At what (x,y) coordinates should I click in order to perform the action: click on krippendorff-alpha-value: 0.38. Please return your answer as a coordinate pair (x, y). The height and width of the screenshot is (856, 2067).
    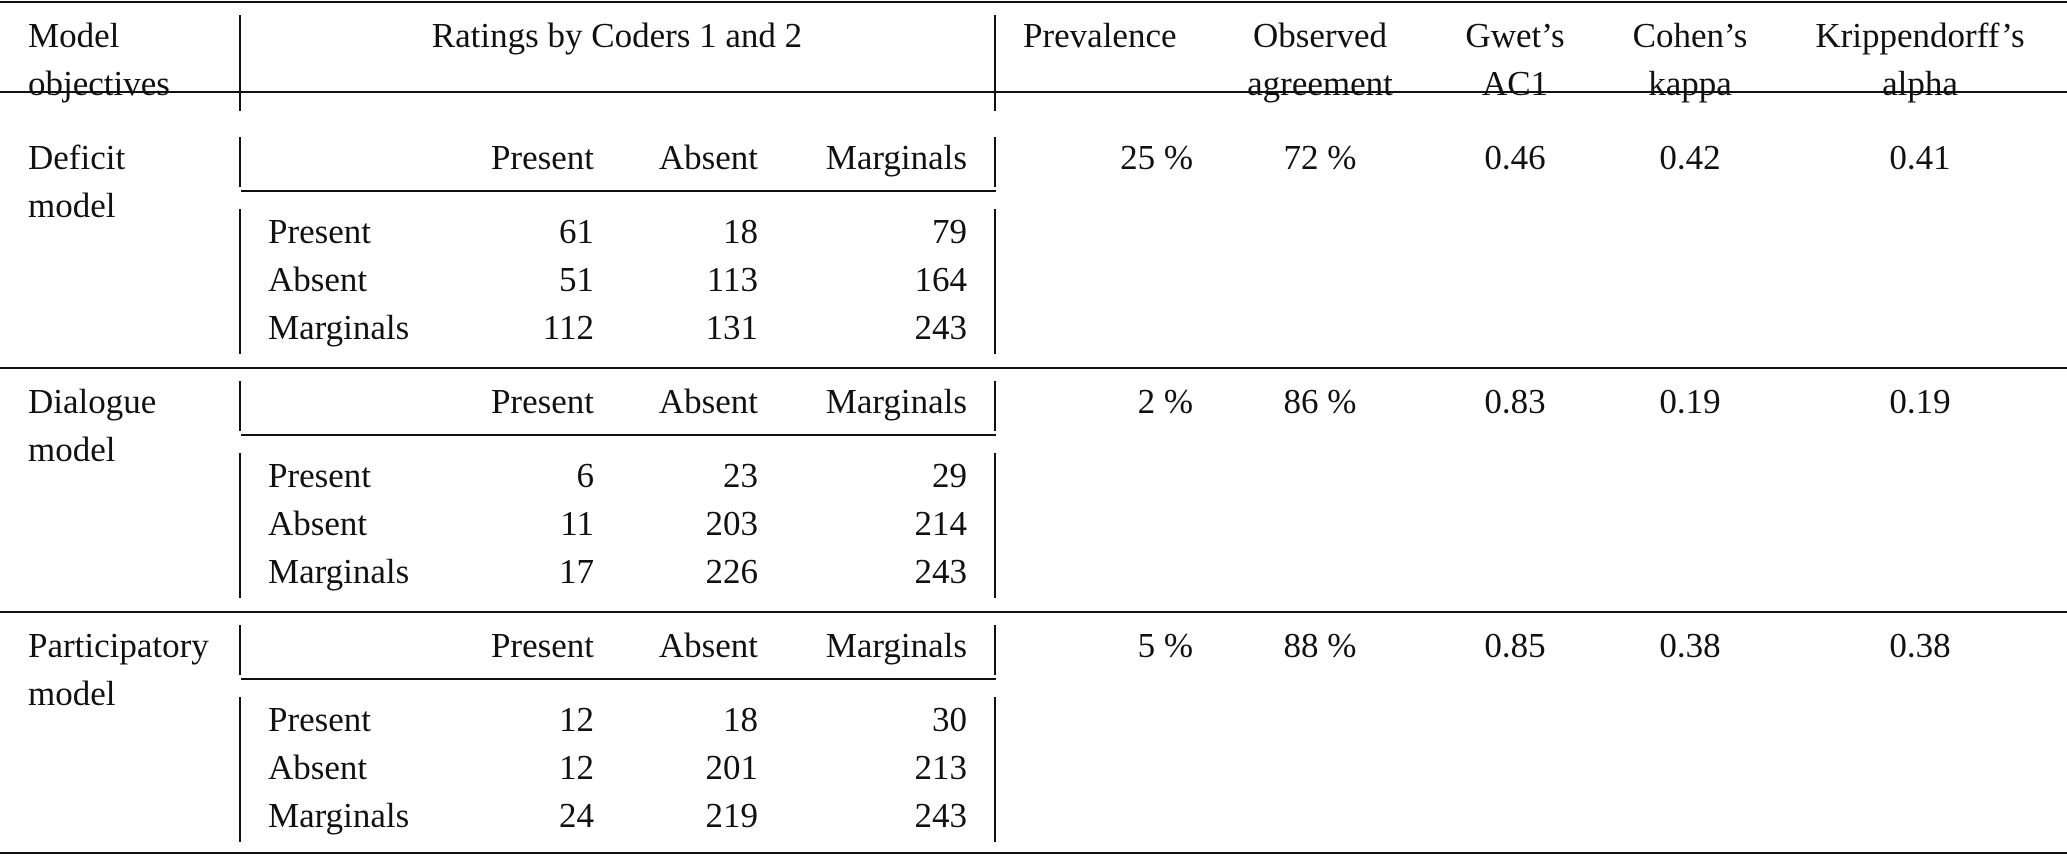
    Looking at the image, I should click on (1920, 645).